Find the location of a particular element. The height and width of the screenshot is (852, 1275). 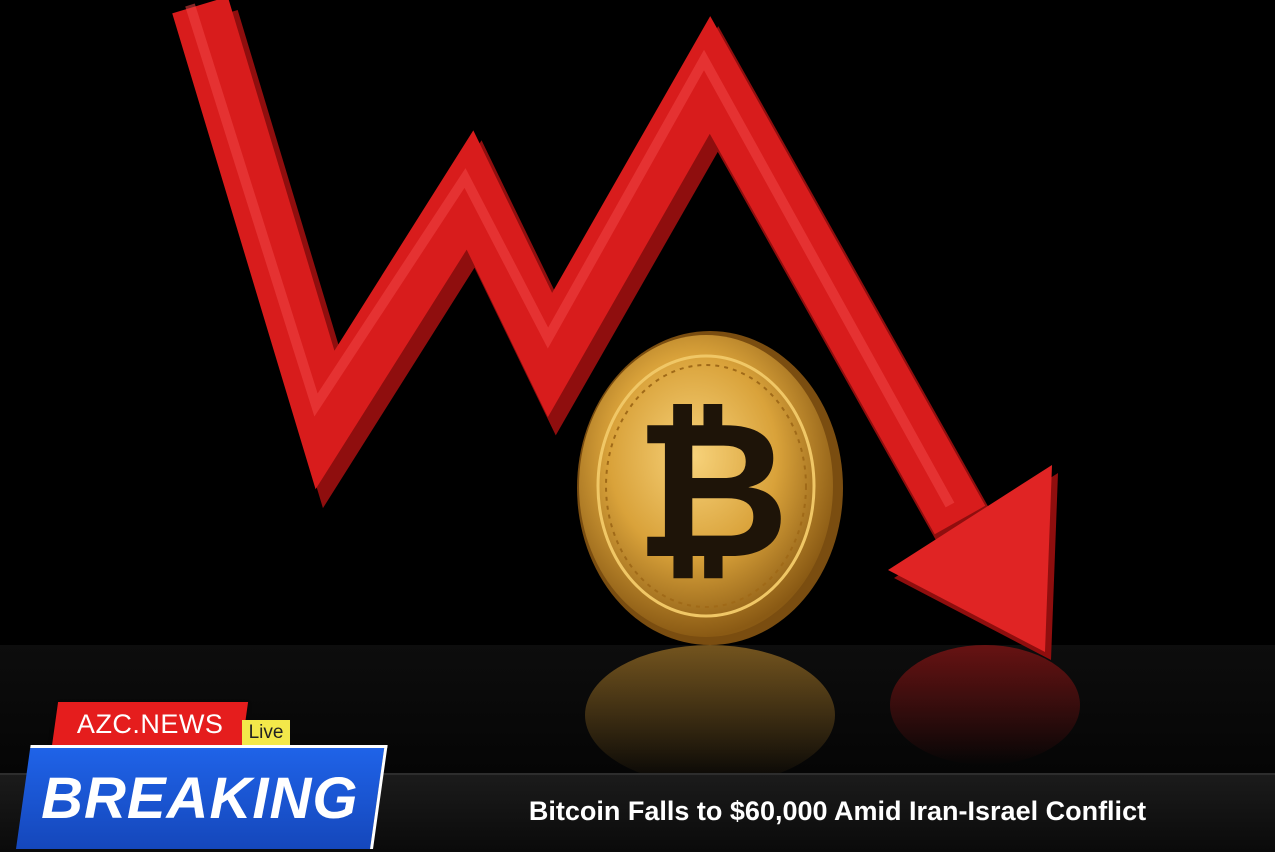

brand-name: AZC.NEWS is located at coordinates (150, 723).